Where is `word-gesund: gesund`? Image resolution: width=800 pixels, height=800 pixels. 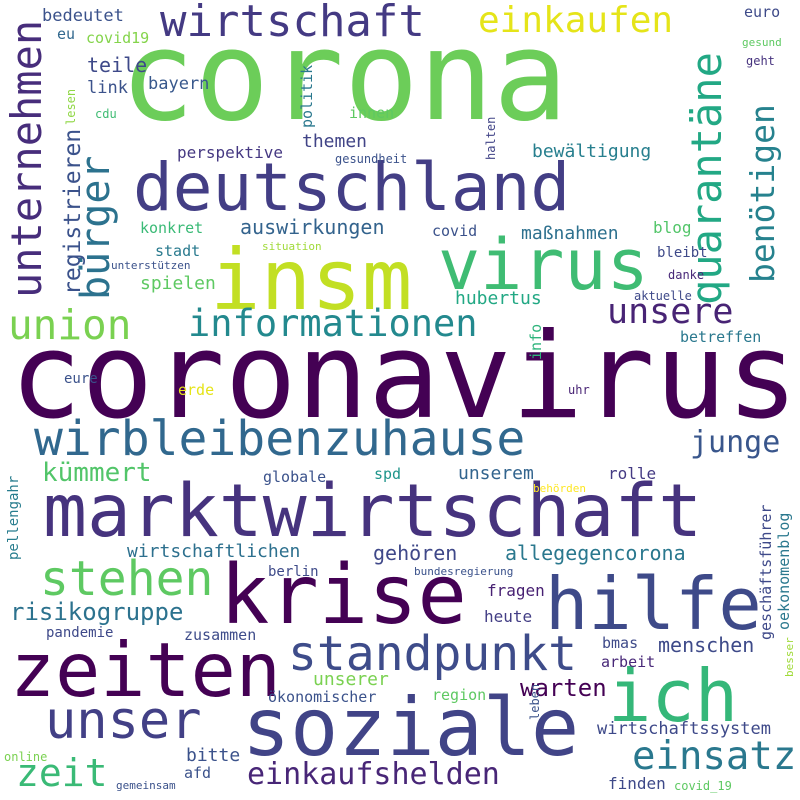 word-gesund: gesund is located at coordinates (762, 42).